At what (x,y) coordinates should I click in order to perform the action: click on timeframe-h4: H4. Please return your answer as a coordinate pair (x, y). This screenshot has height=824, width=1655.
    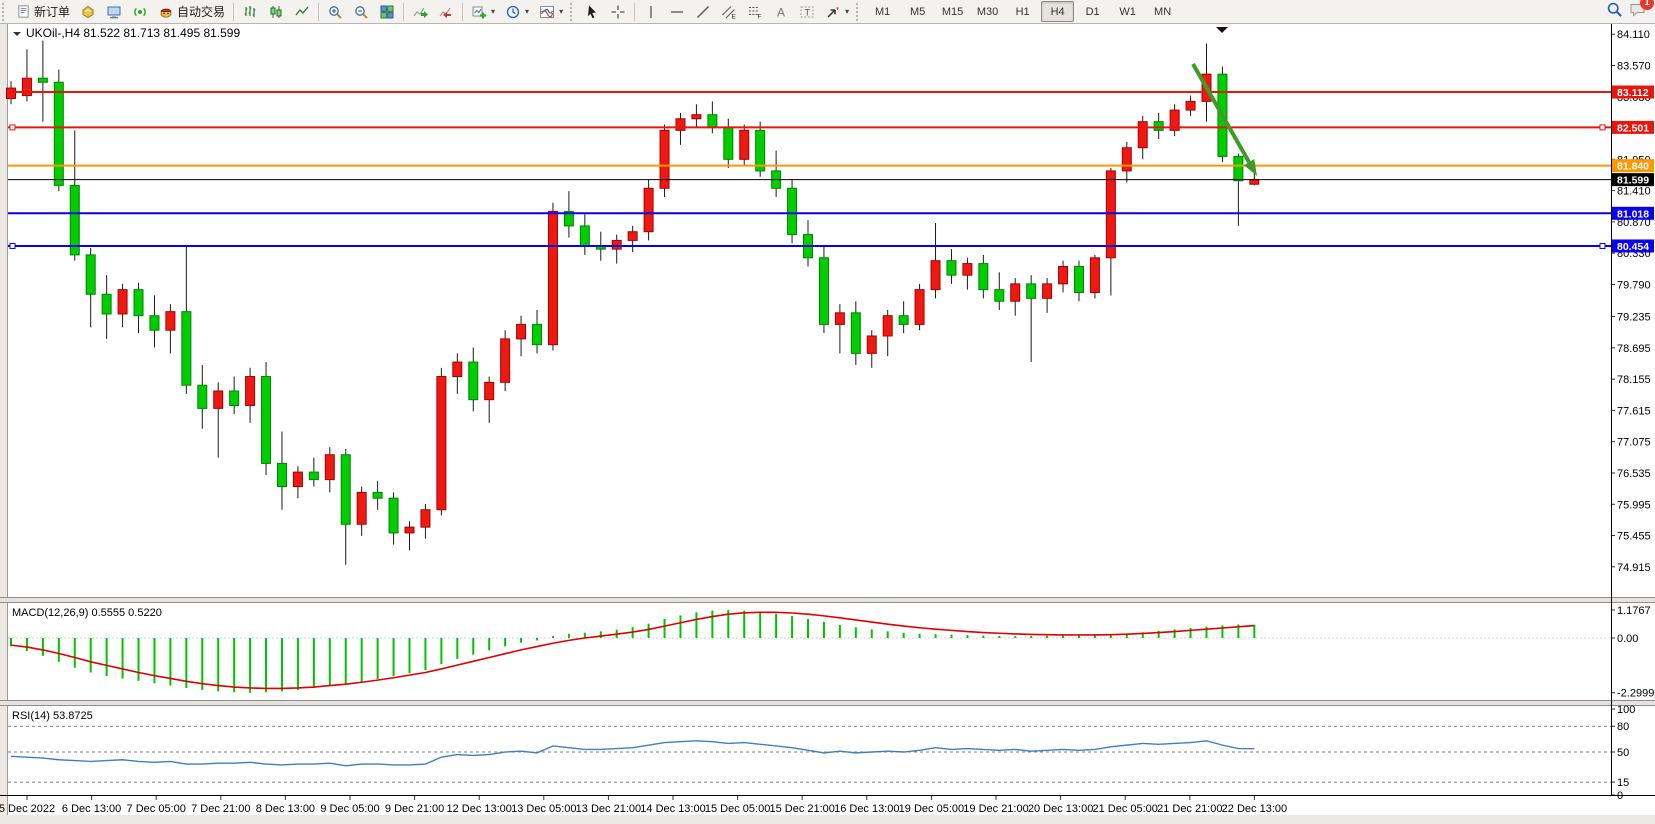
    Looking at the image, I should click on (1058, 11).